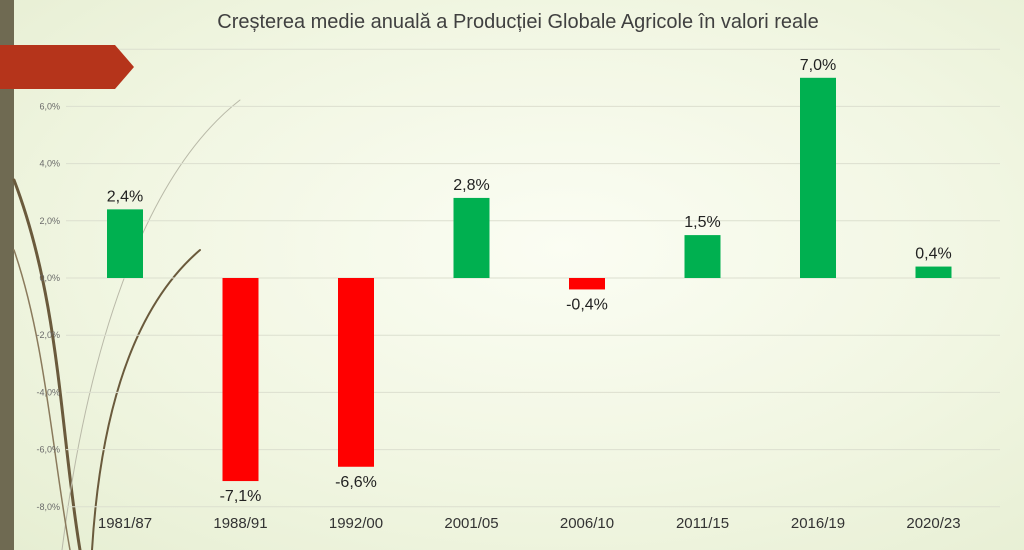 The image size is (1024, 550). I want to click on left-decorative-strip, so click(7, 275).